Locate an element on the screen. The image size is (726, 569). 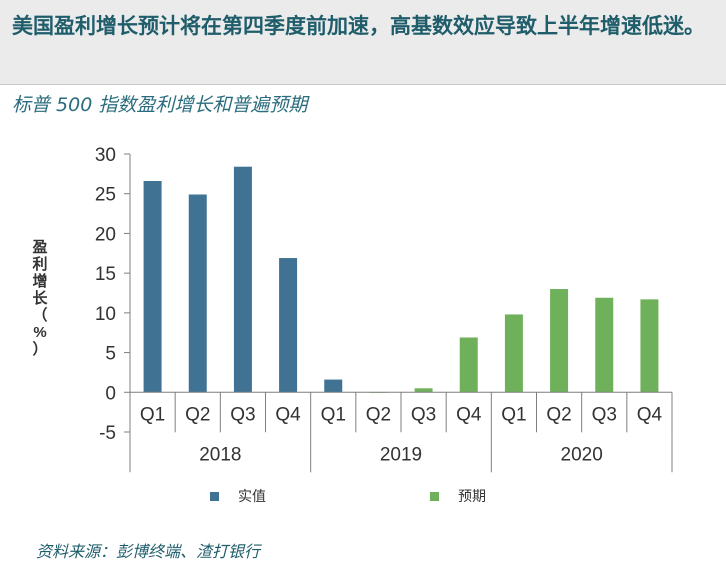
source-note: 资料来源：彭博终端、渣打银行 is located at coordinates (148, 551).